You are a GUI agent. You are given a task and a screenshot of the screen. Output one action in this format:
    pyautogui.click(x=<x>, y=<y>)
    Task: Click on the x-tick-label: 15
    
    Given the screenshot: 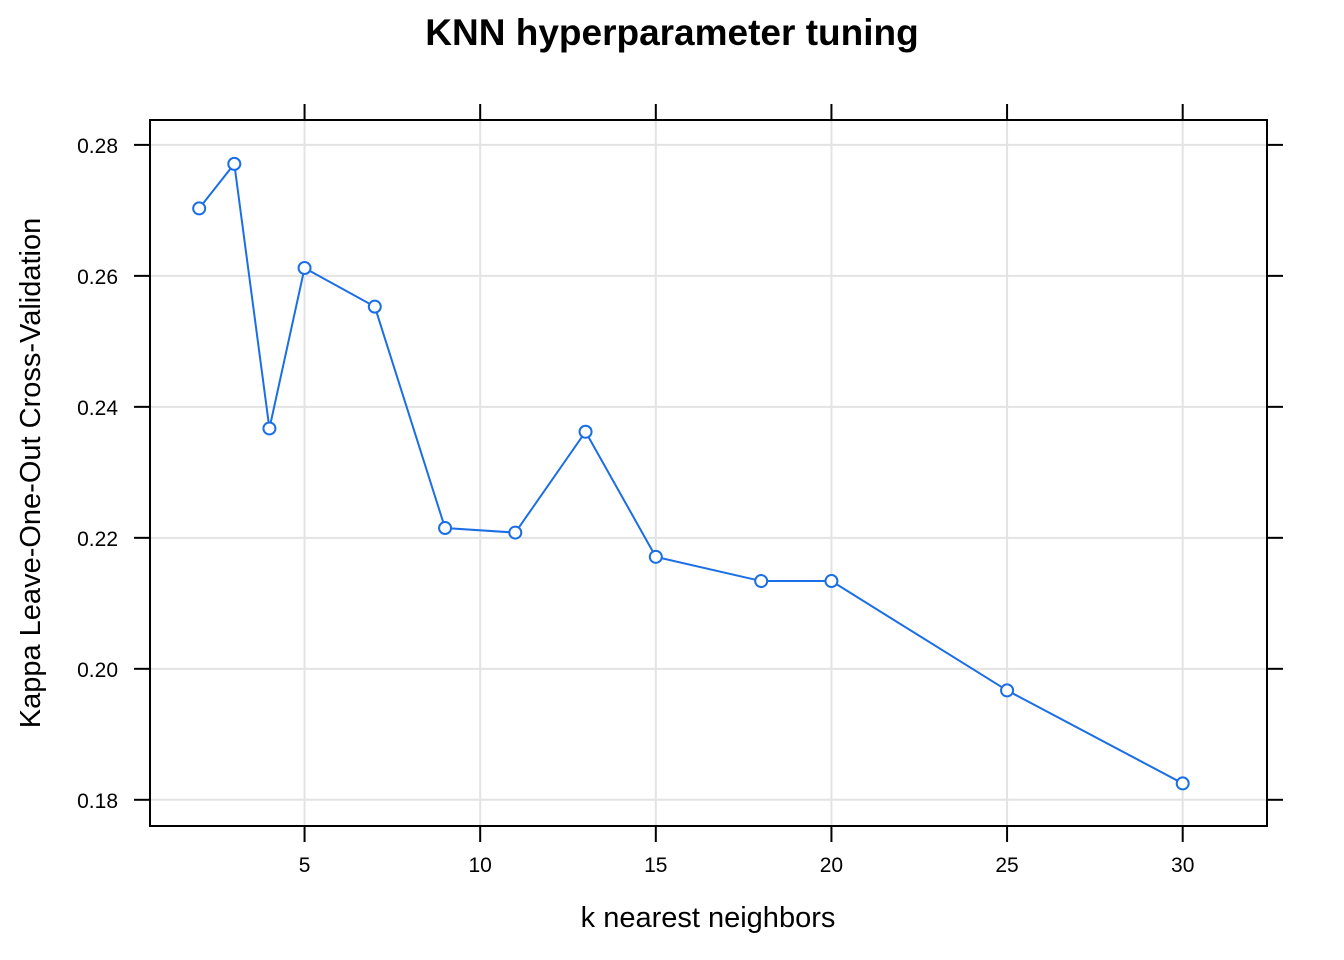 What is the action you would take?
    pyautogui.click(x=655, y=865)
    